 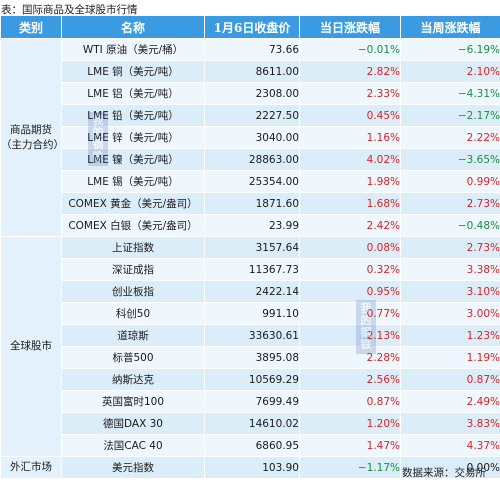 I want to click on day-change-cell: 0.95%, so click(x=350, y=291).